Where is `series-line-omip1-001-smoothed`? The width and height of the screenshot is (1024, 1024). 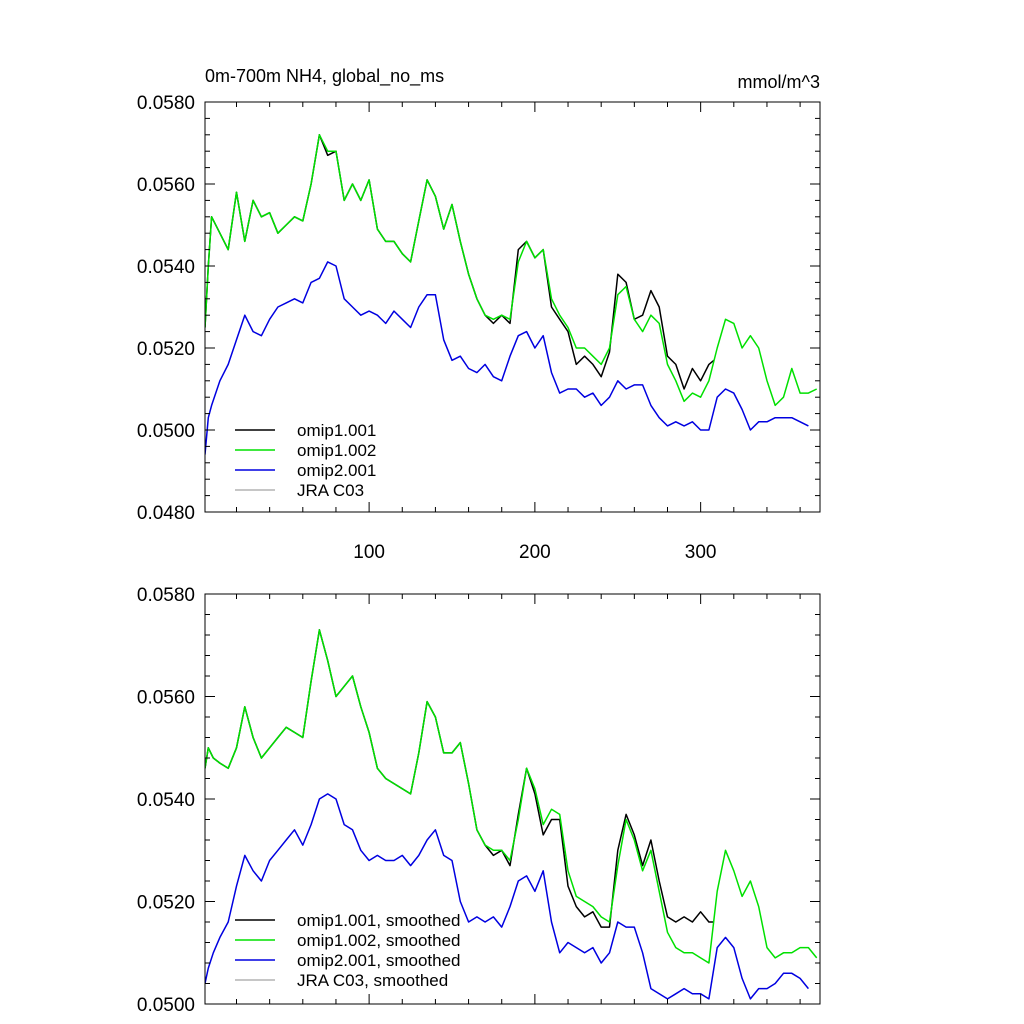
series-line-omip1-001-smoothed is located at coordinates (459, 778).